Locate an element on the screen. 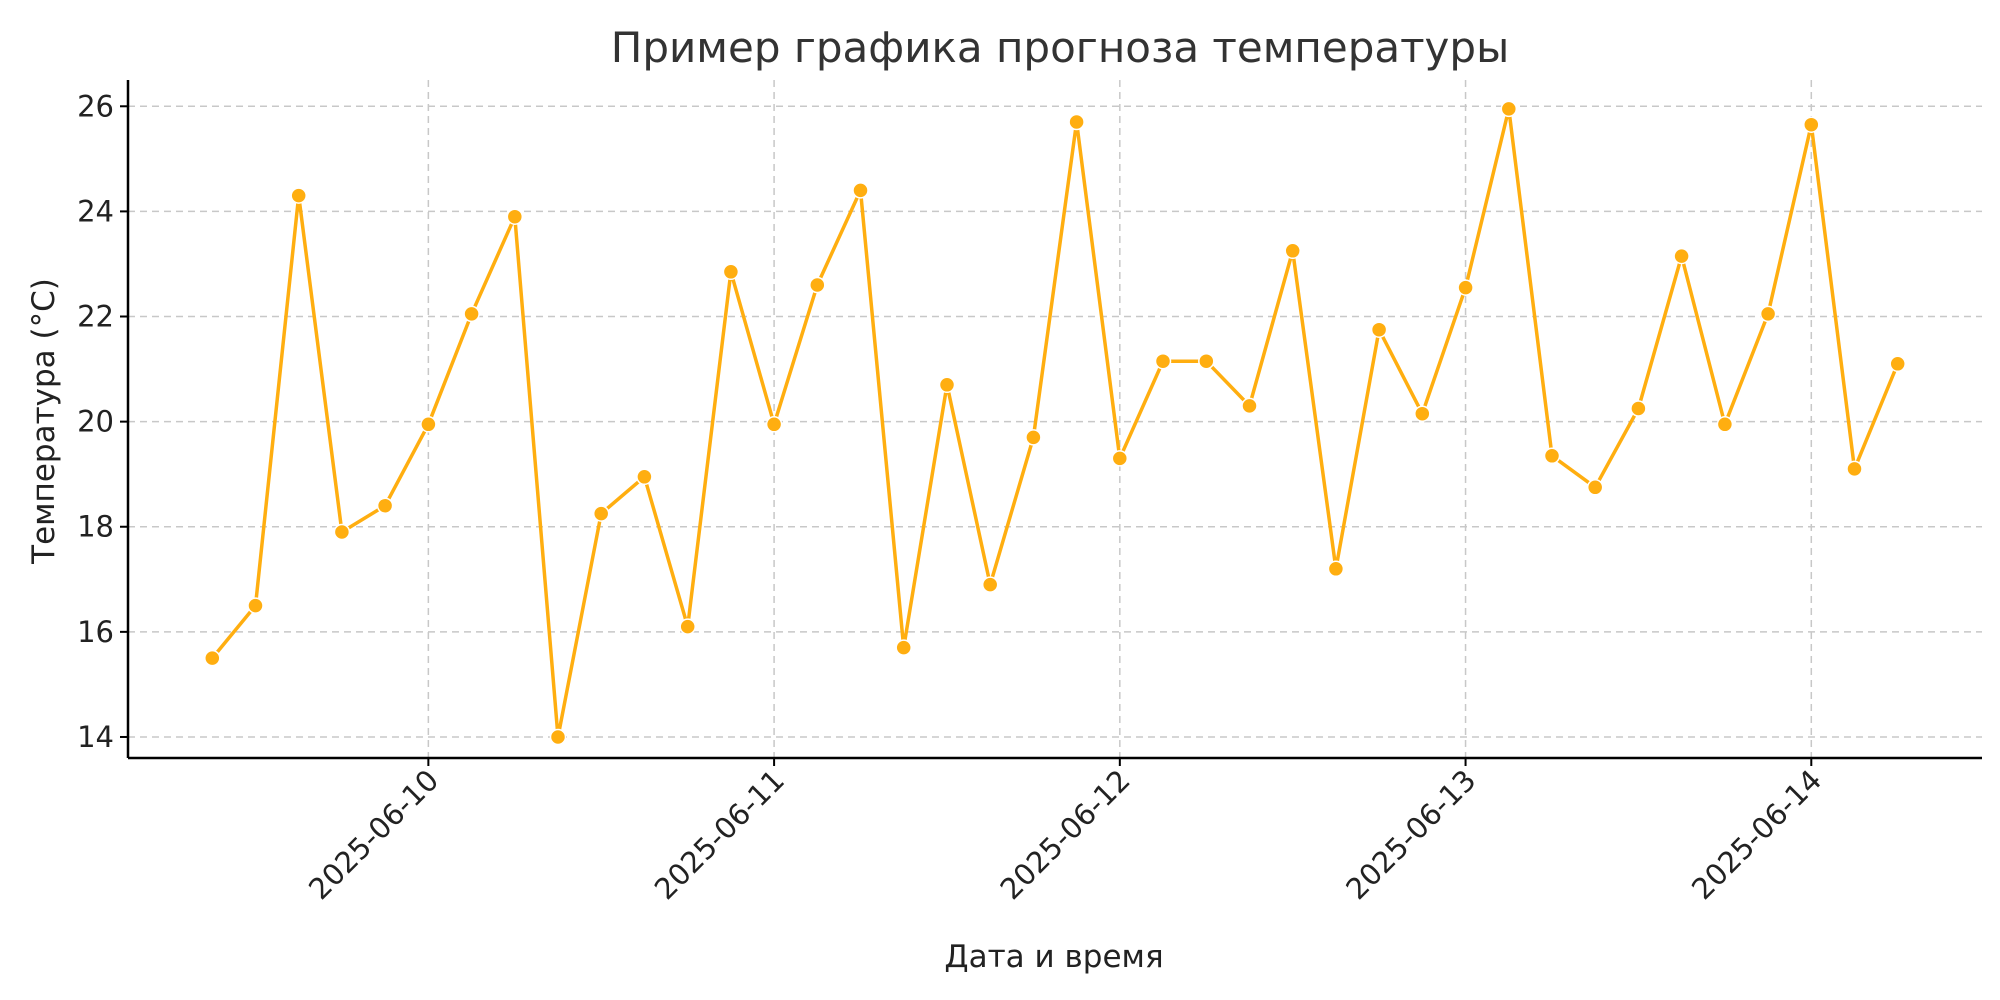 Image resolution: width=2000 pixels, height=1000 pixels. x-tick-label: 2025-06-11 is located at coordinates (719, 834).